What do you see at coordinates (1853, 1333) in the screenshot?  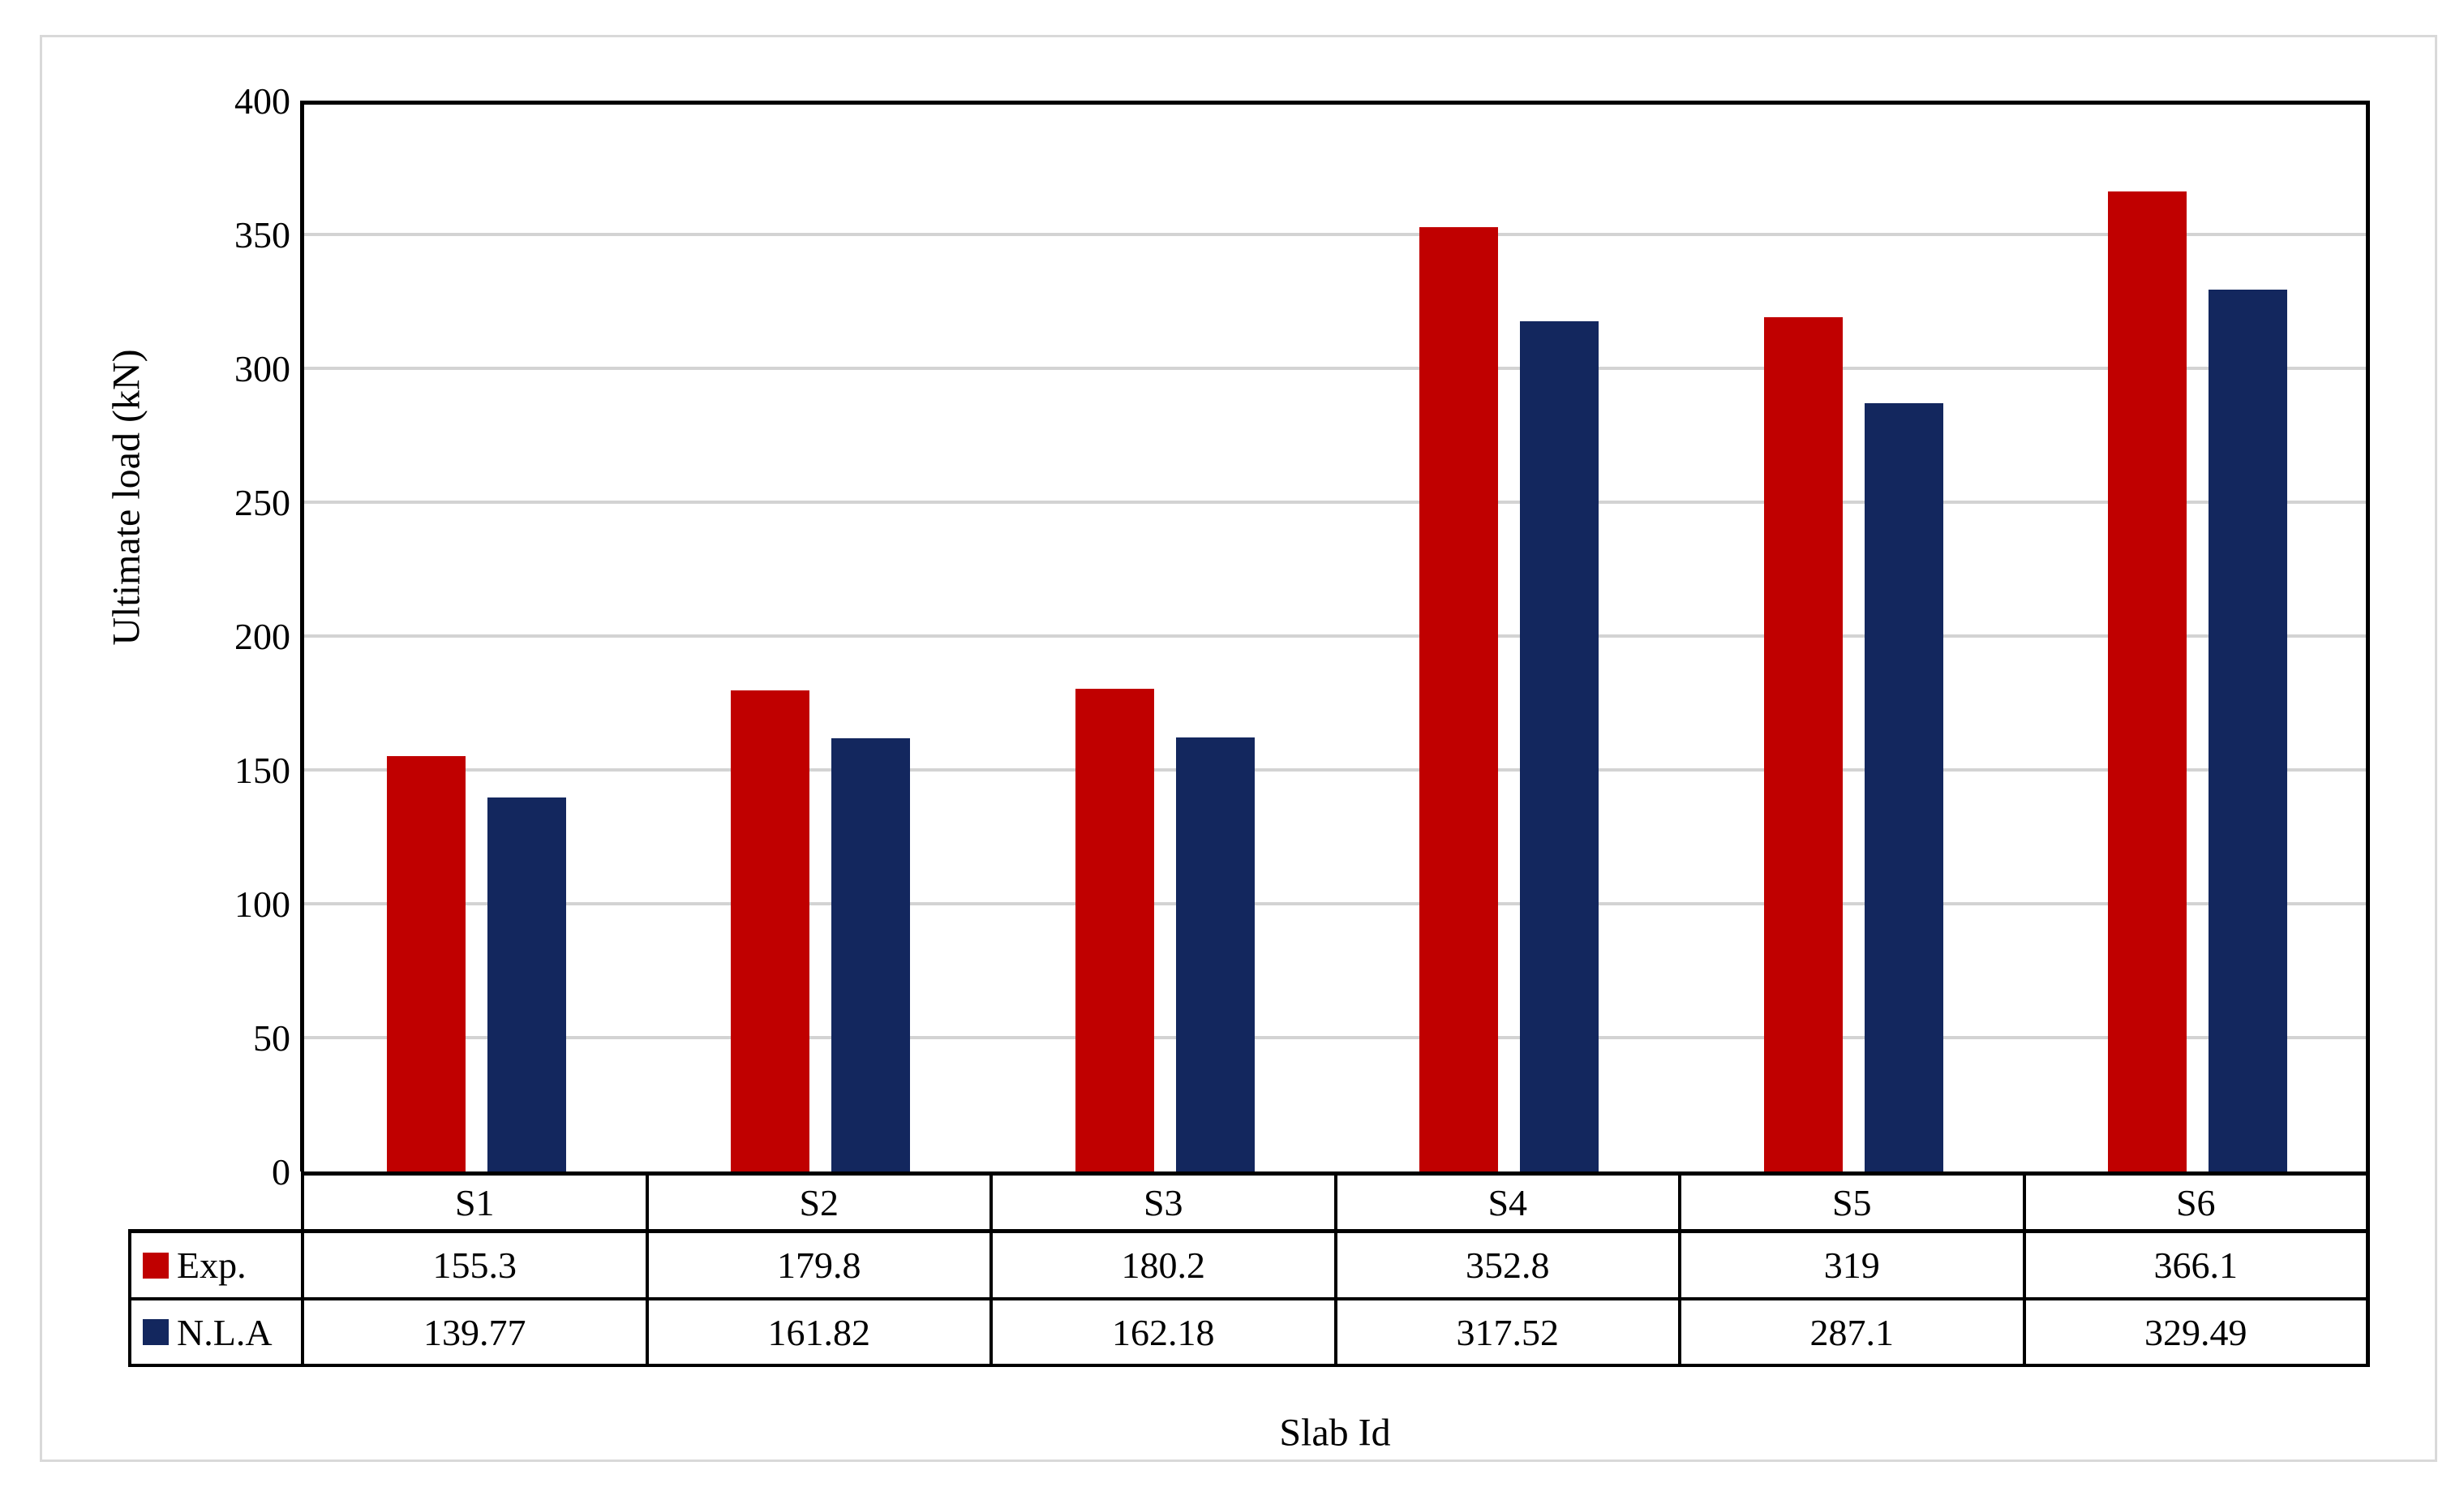 I see `value-cell-nla-s5: 287.1` at bounding box center [1853, 1333].